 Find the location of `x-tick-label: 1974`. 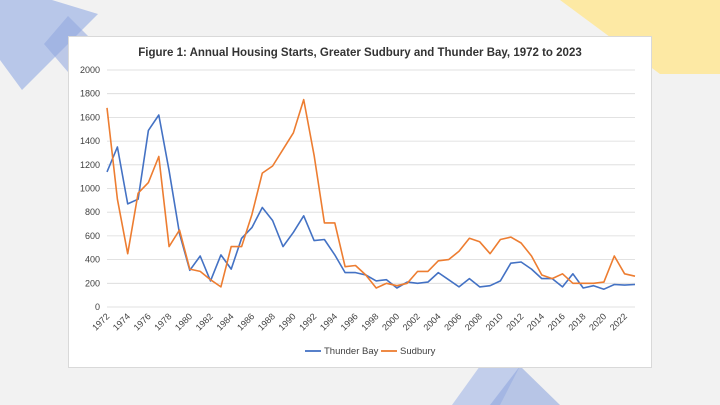

x-tick-label: 1974 is located at coordinates (121, 321).